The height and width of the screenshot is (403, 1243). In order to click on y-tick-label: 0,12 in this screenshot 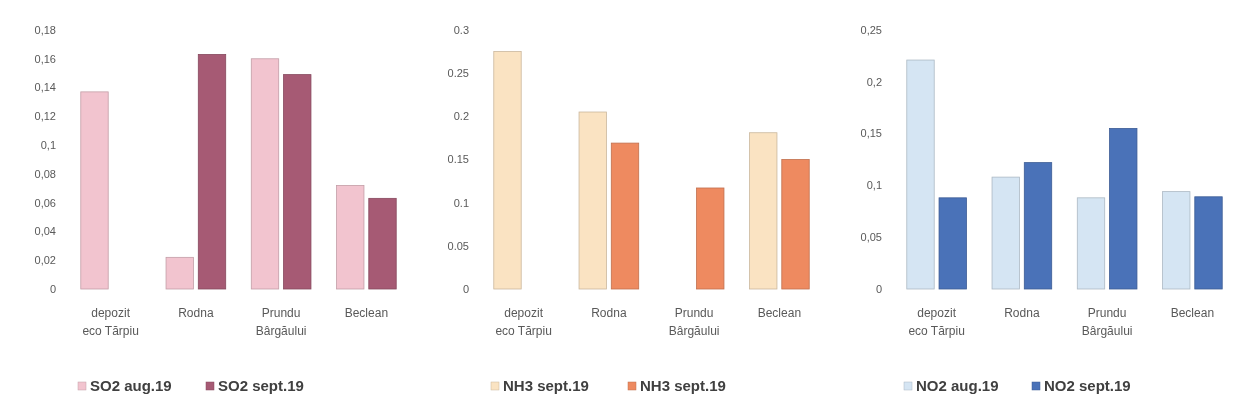, I will do `click(45, 116)`.